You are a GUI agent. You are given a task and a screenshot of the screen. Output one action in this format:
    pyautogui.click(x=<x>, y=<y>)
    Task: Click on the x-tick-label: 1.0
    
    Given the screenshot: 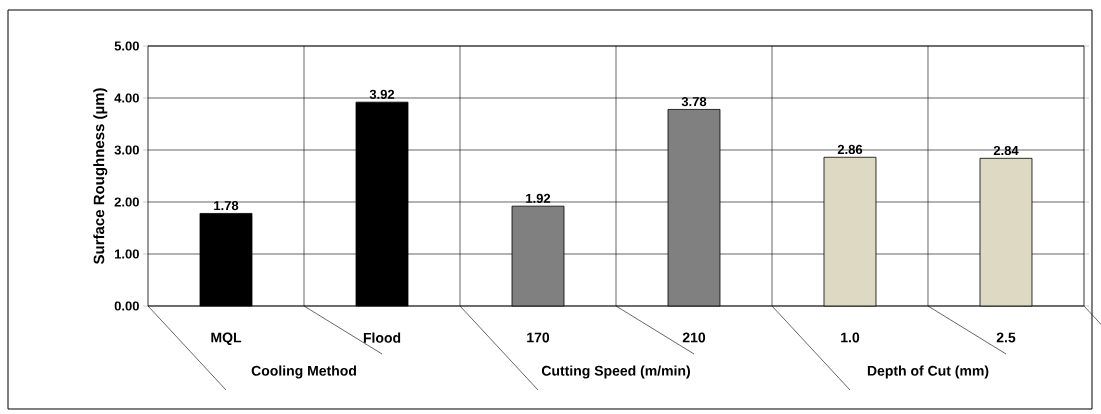 What is the action you would take?
    pyautogui.click(x=850, y=337)
    